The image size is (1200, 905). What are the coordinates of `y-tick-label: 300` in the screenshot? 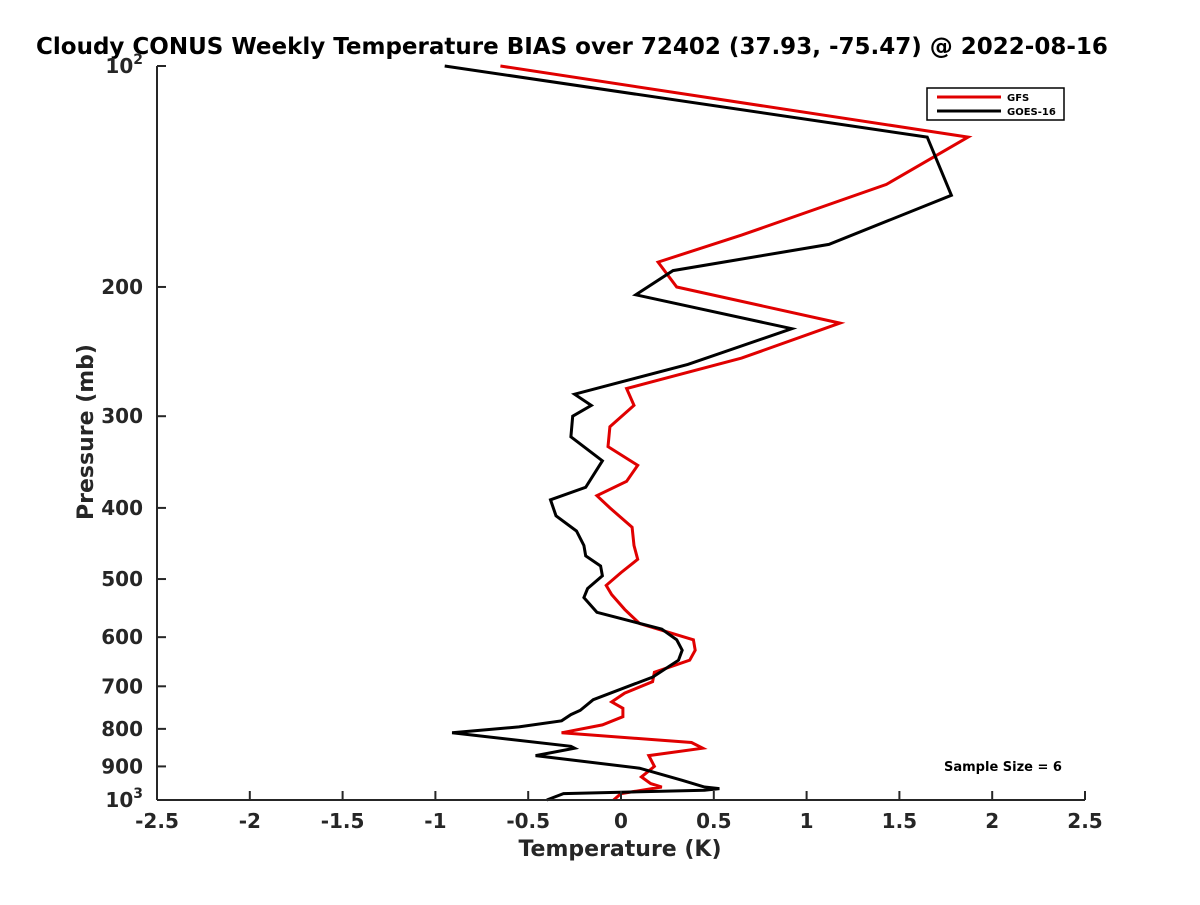 It's located at (122, 416).